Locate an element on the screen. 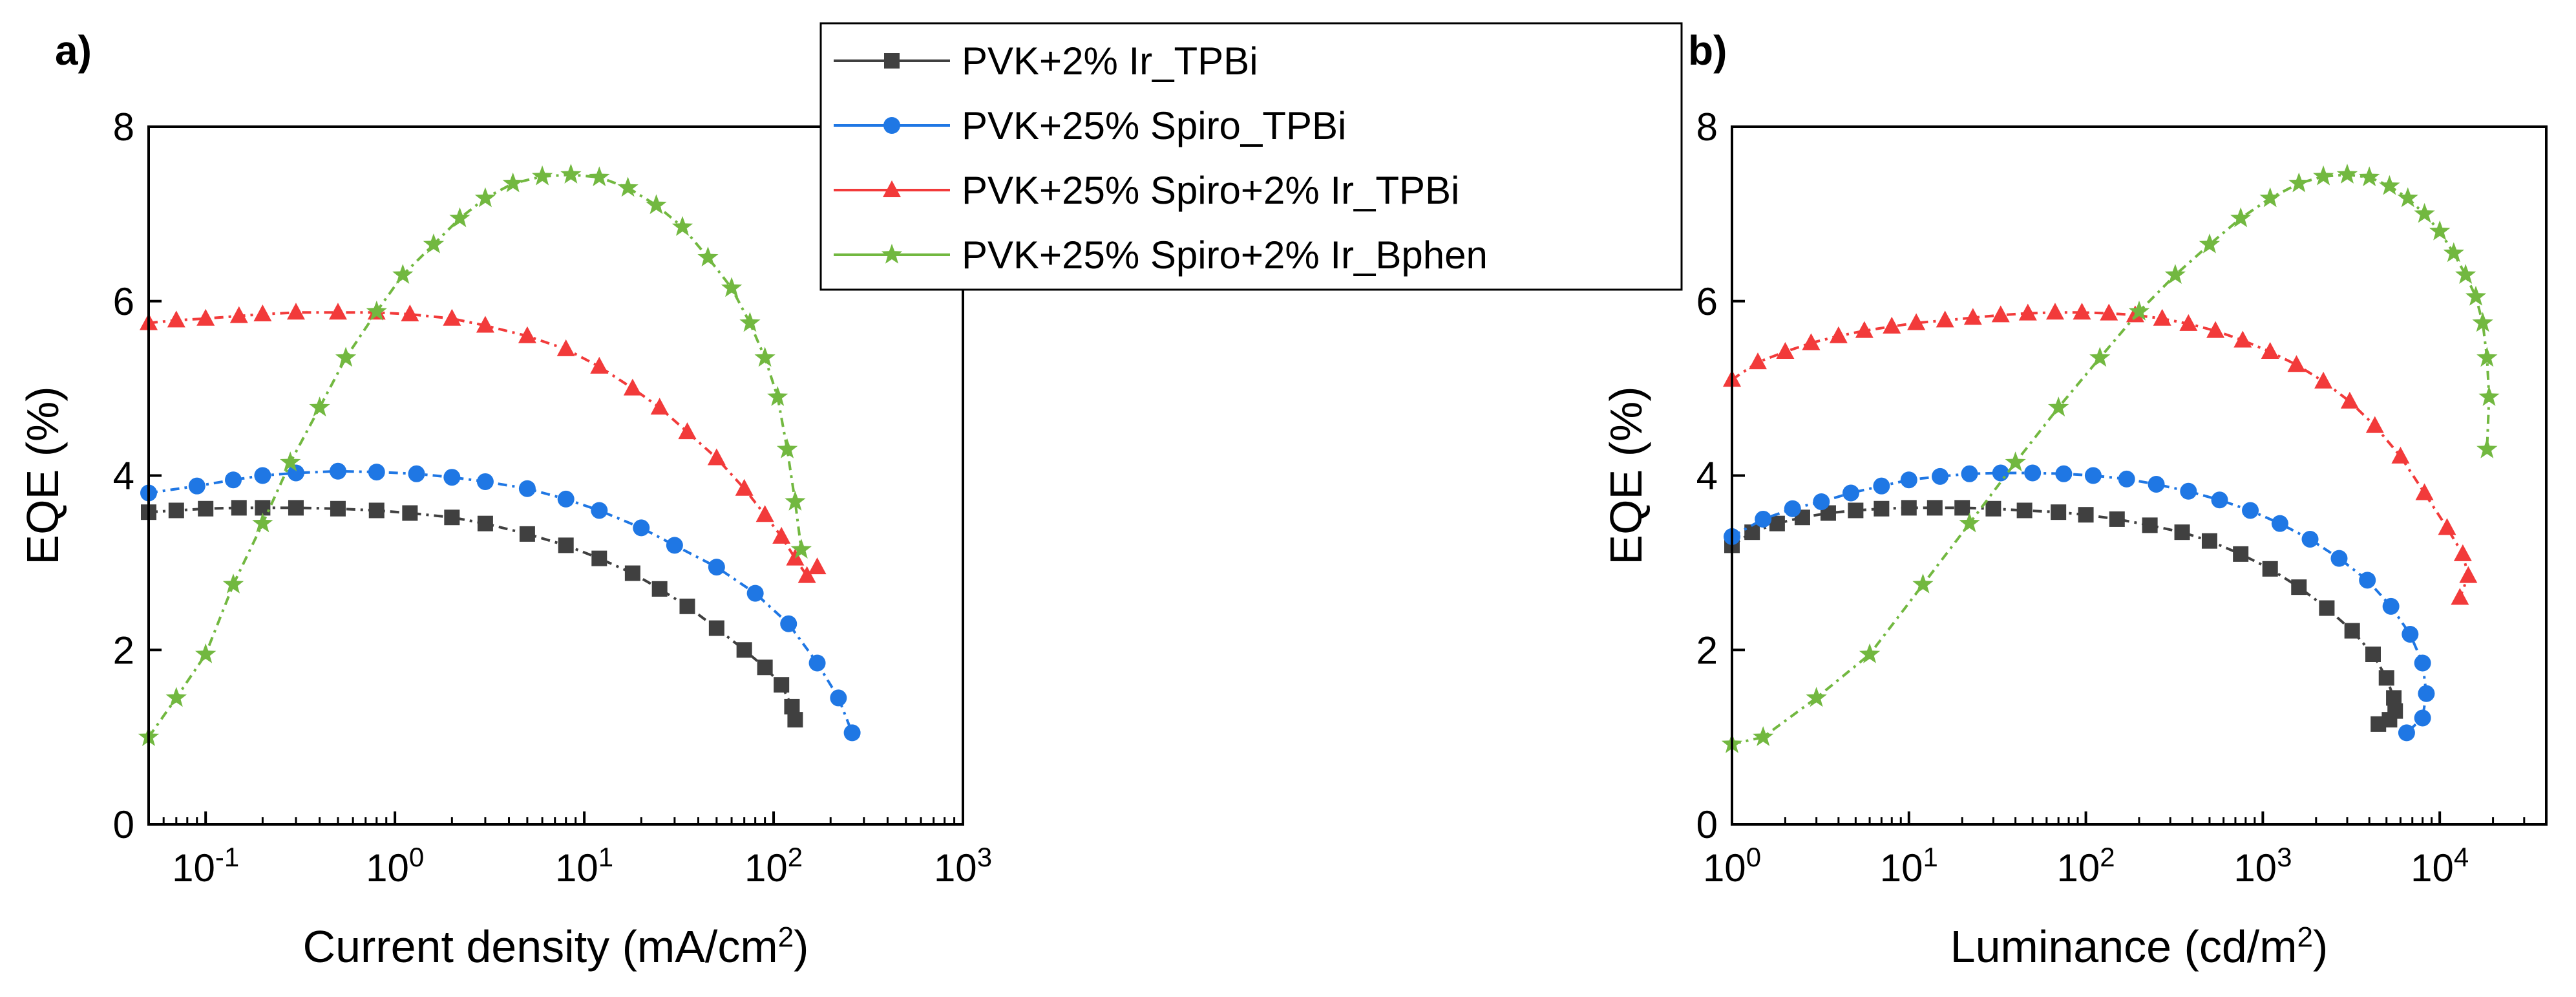  panel-b-x-axis-title: Luminance (cd/m2) is located at coordinates (2139, 946).